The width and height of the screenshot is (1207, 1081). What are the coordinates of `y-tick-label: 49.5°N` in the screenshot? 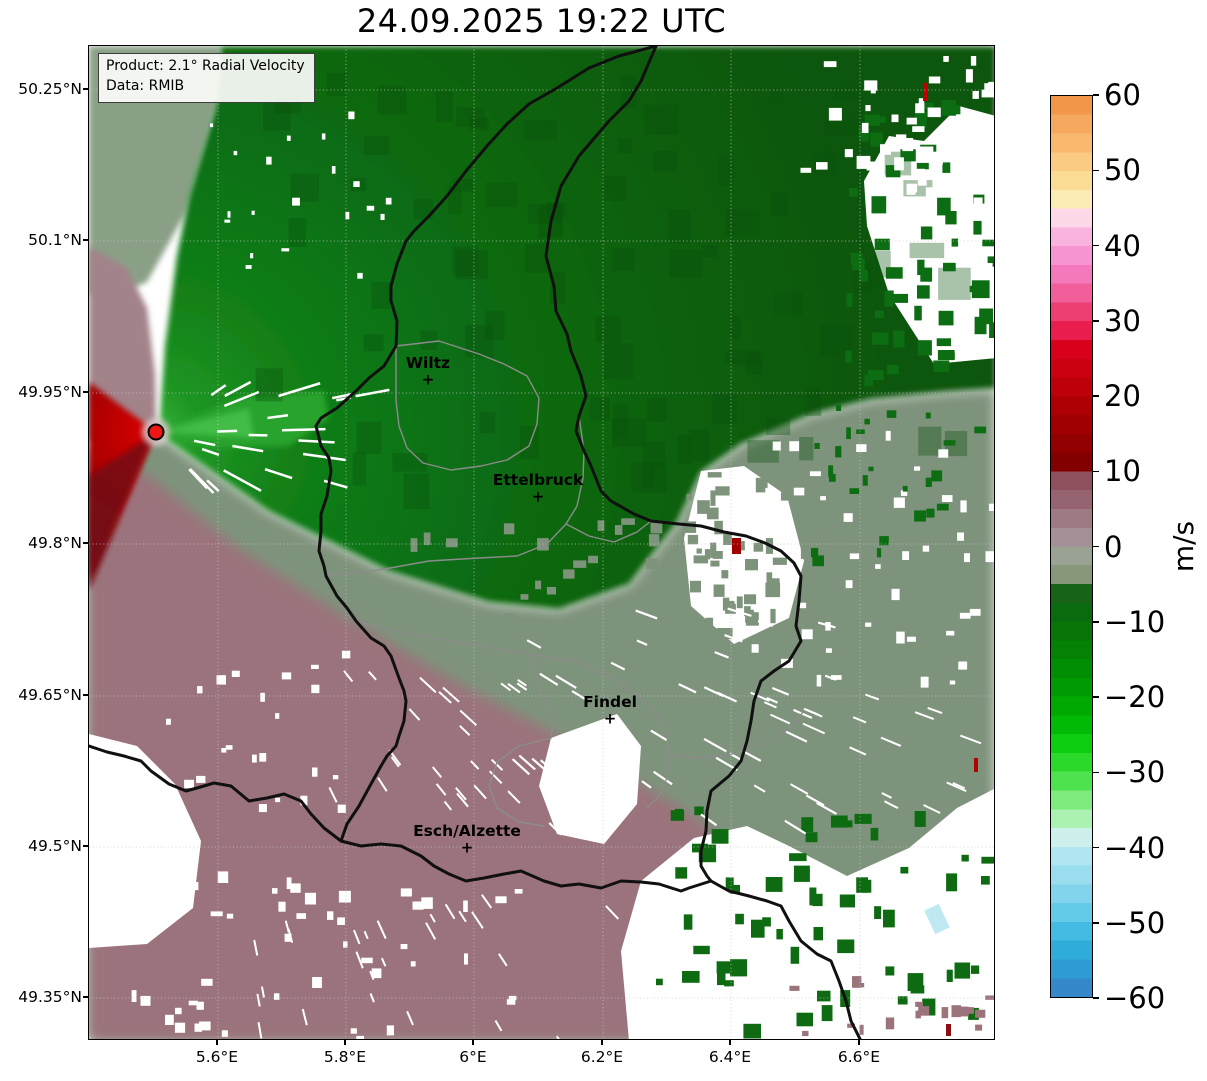 It's located at (55, 846).